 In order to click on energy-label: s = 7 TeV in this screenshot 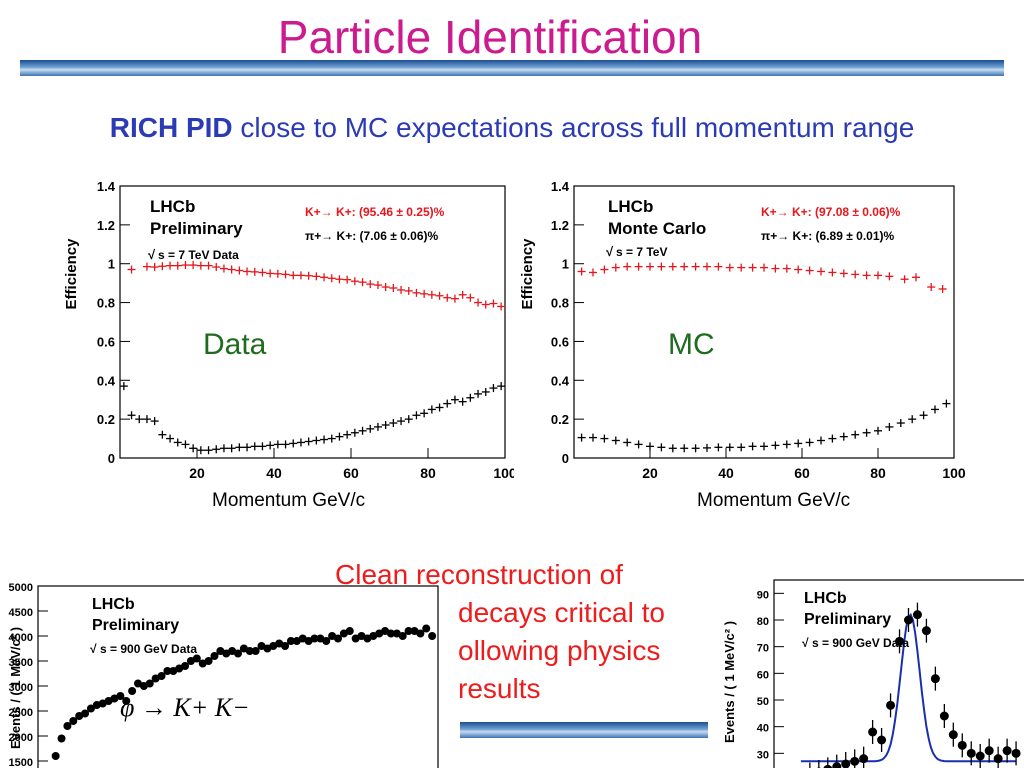, I will do `click(641, 252)`.